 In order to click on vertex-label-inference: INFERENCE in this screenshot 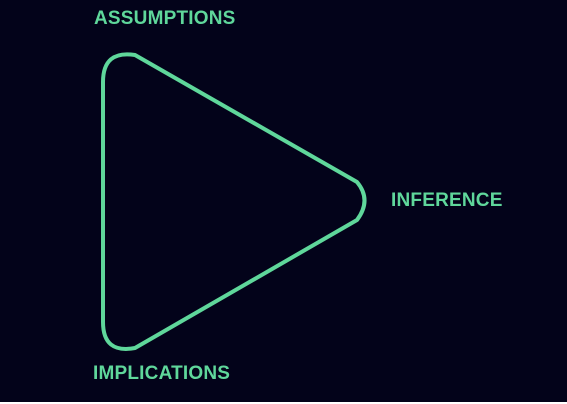, I will do `click(447, 200)`.